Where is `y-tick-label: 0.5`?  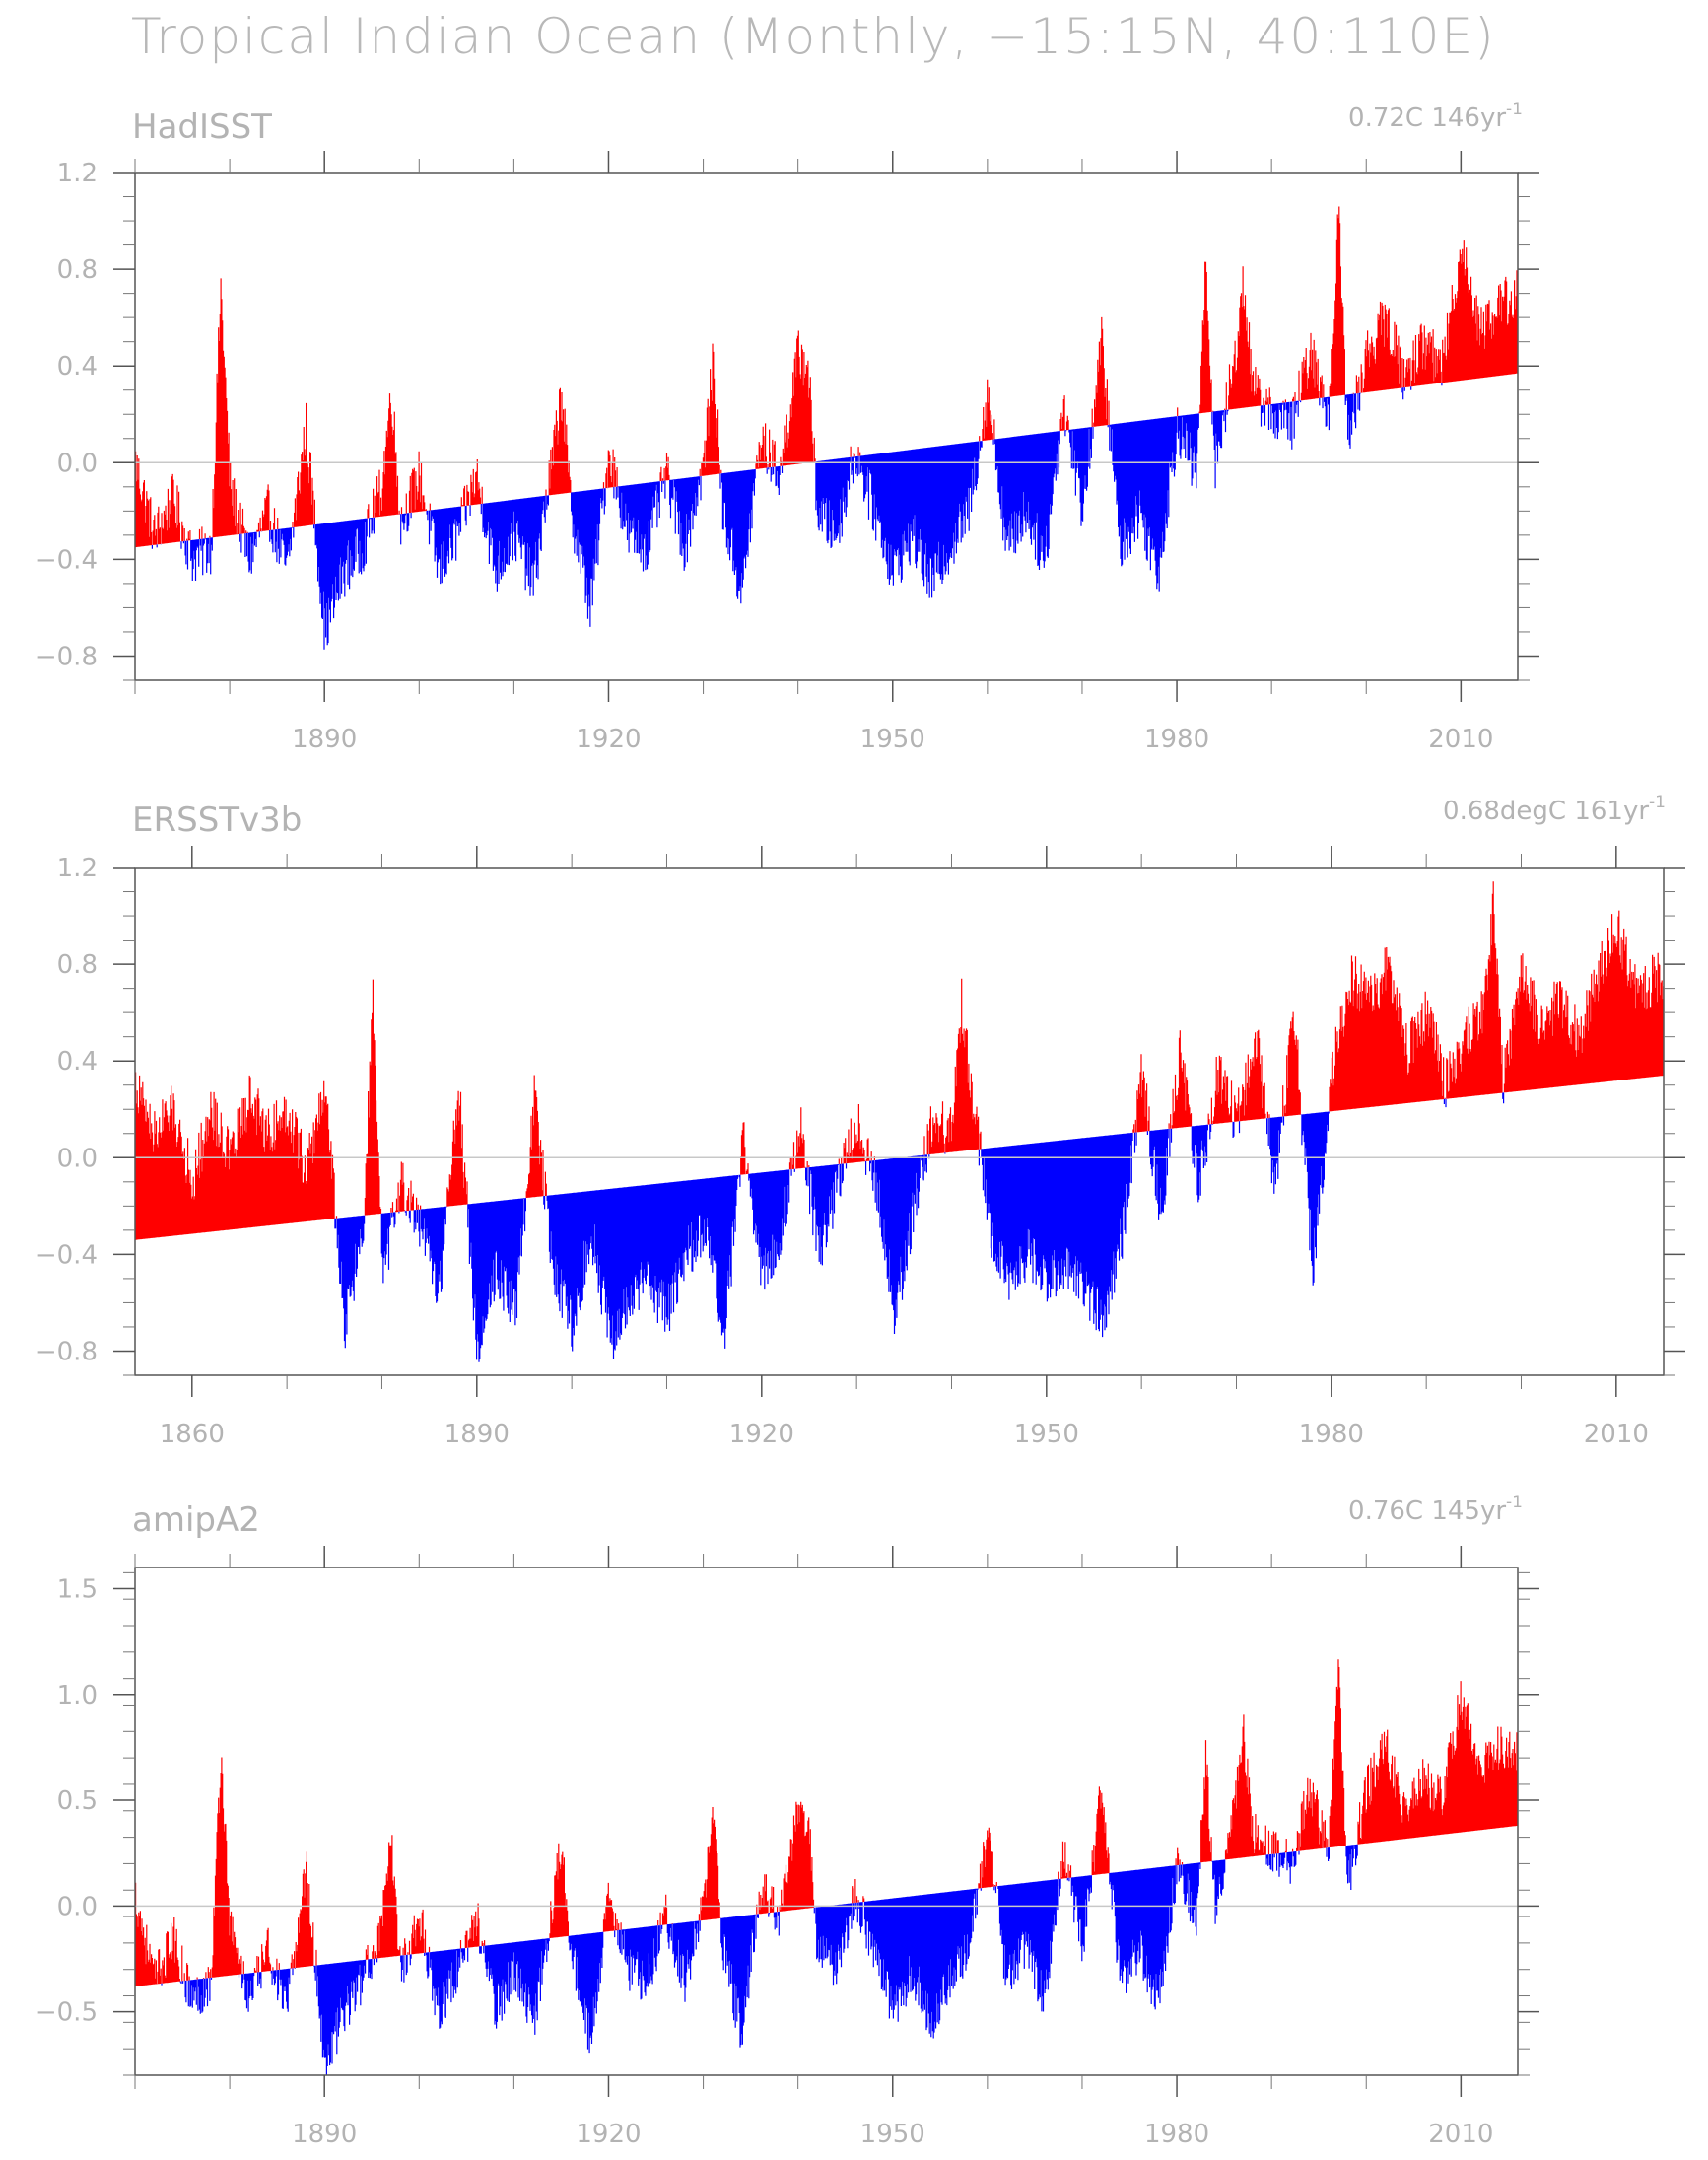
y-tick-label: 0.5 is located at coordinates (77, 1801).